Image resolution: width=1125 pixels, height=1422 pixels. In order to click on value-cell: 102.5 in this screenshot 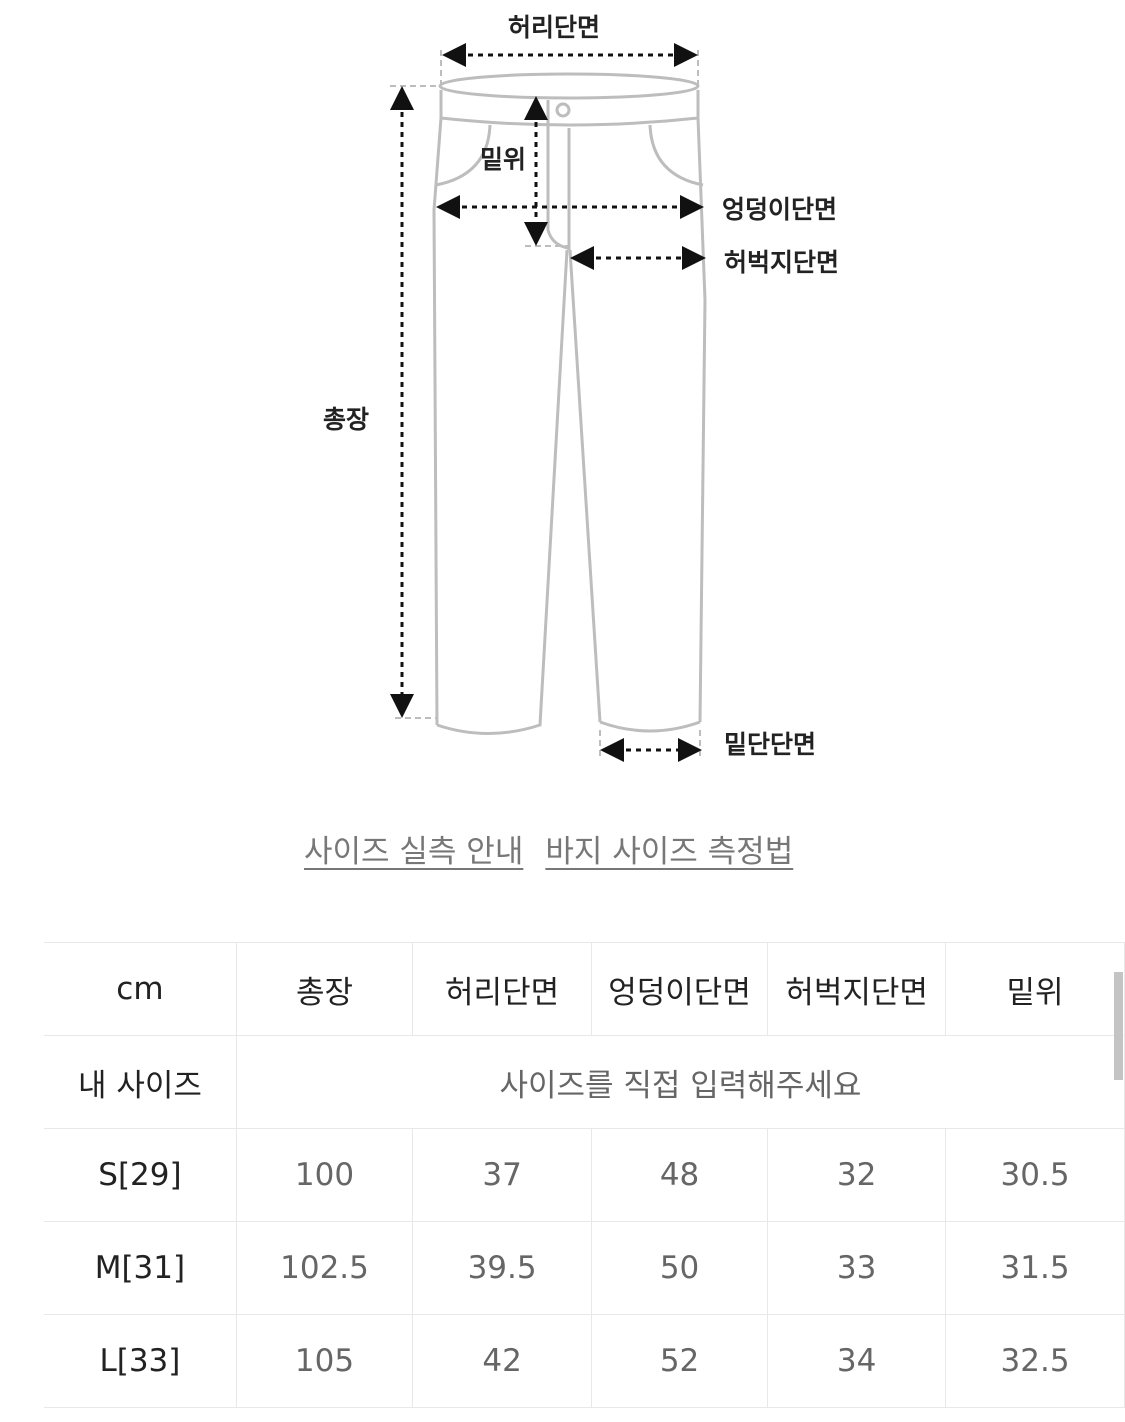, I will do `click(324, 1268)`.